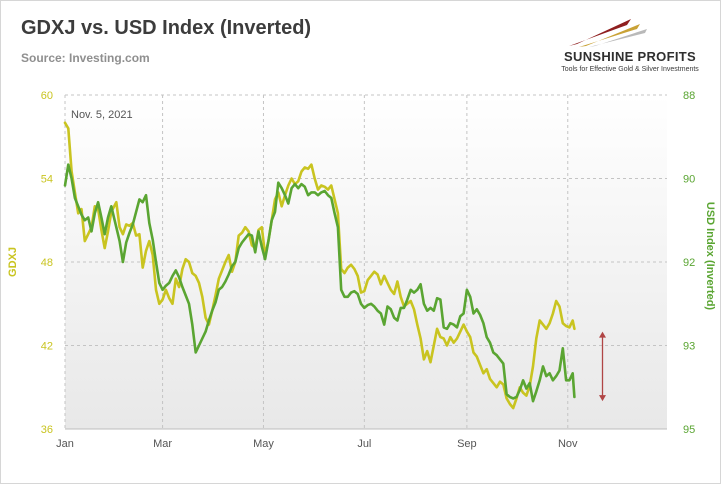 The height and width of the screenshot is (484, 721). Describe the element at coordinates (47, 430) in the screenshot. I see `left-tick-label: 36` at that location.